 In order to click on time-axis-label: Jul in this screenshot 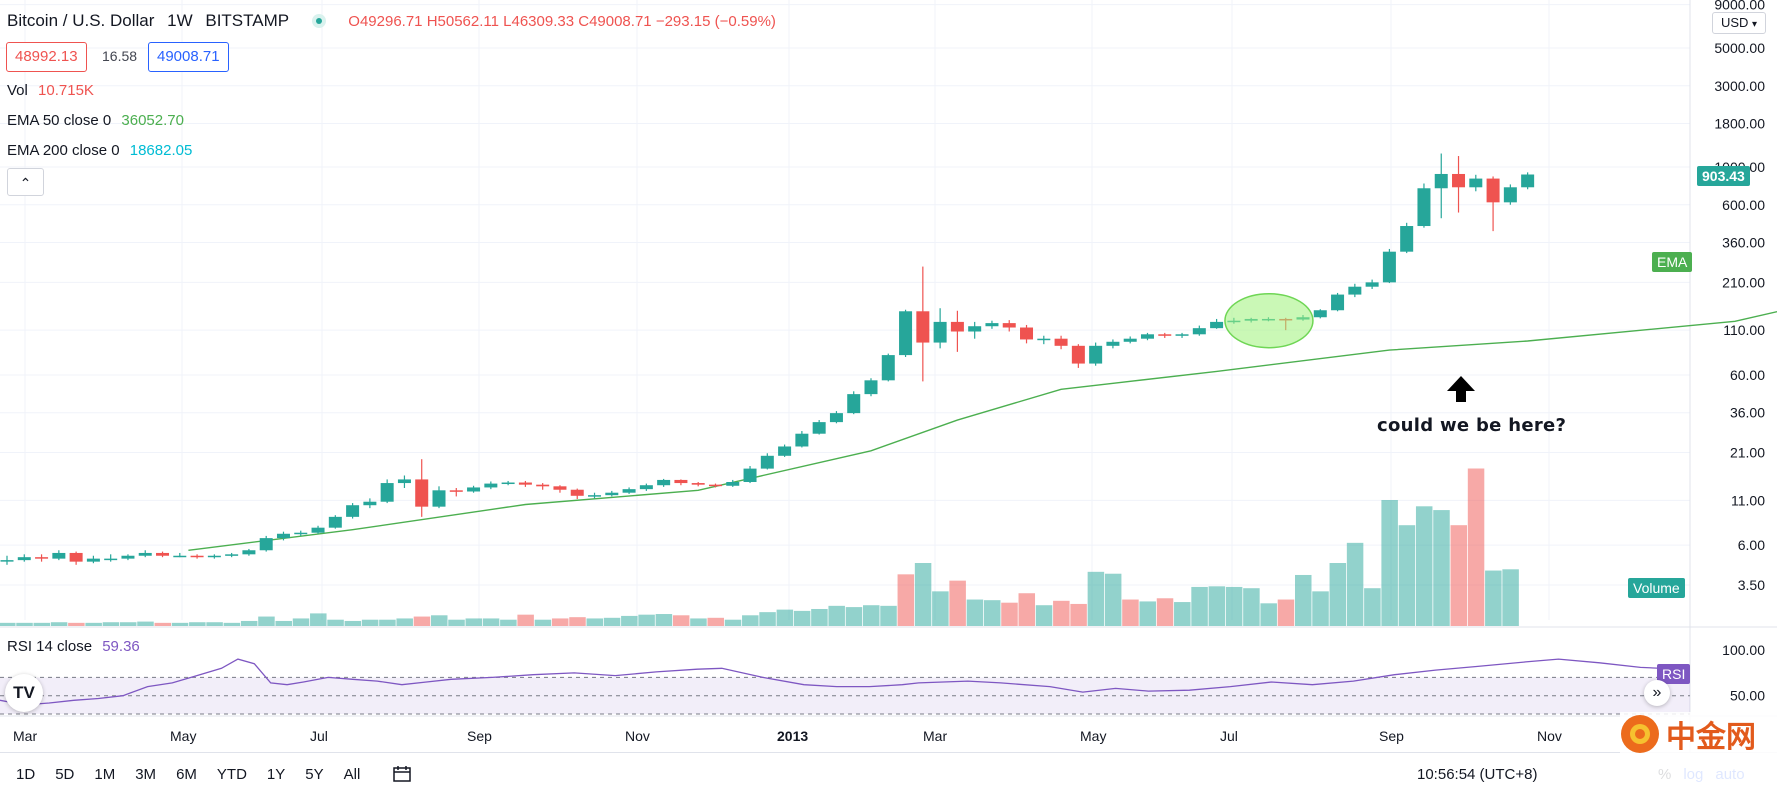, I will do `click(319, 736)`.